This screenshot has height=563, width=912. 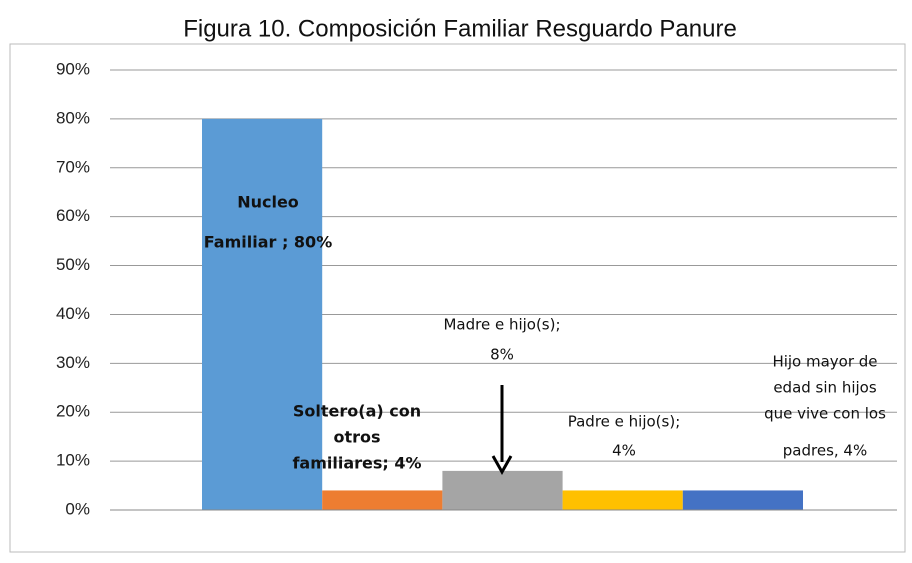 What do you see at coordinates (73, 117) in the screenshot?
I see `y-tick-label: 80%` at bounding box center [73, 117].